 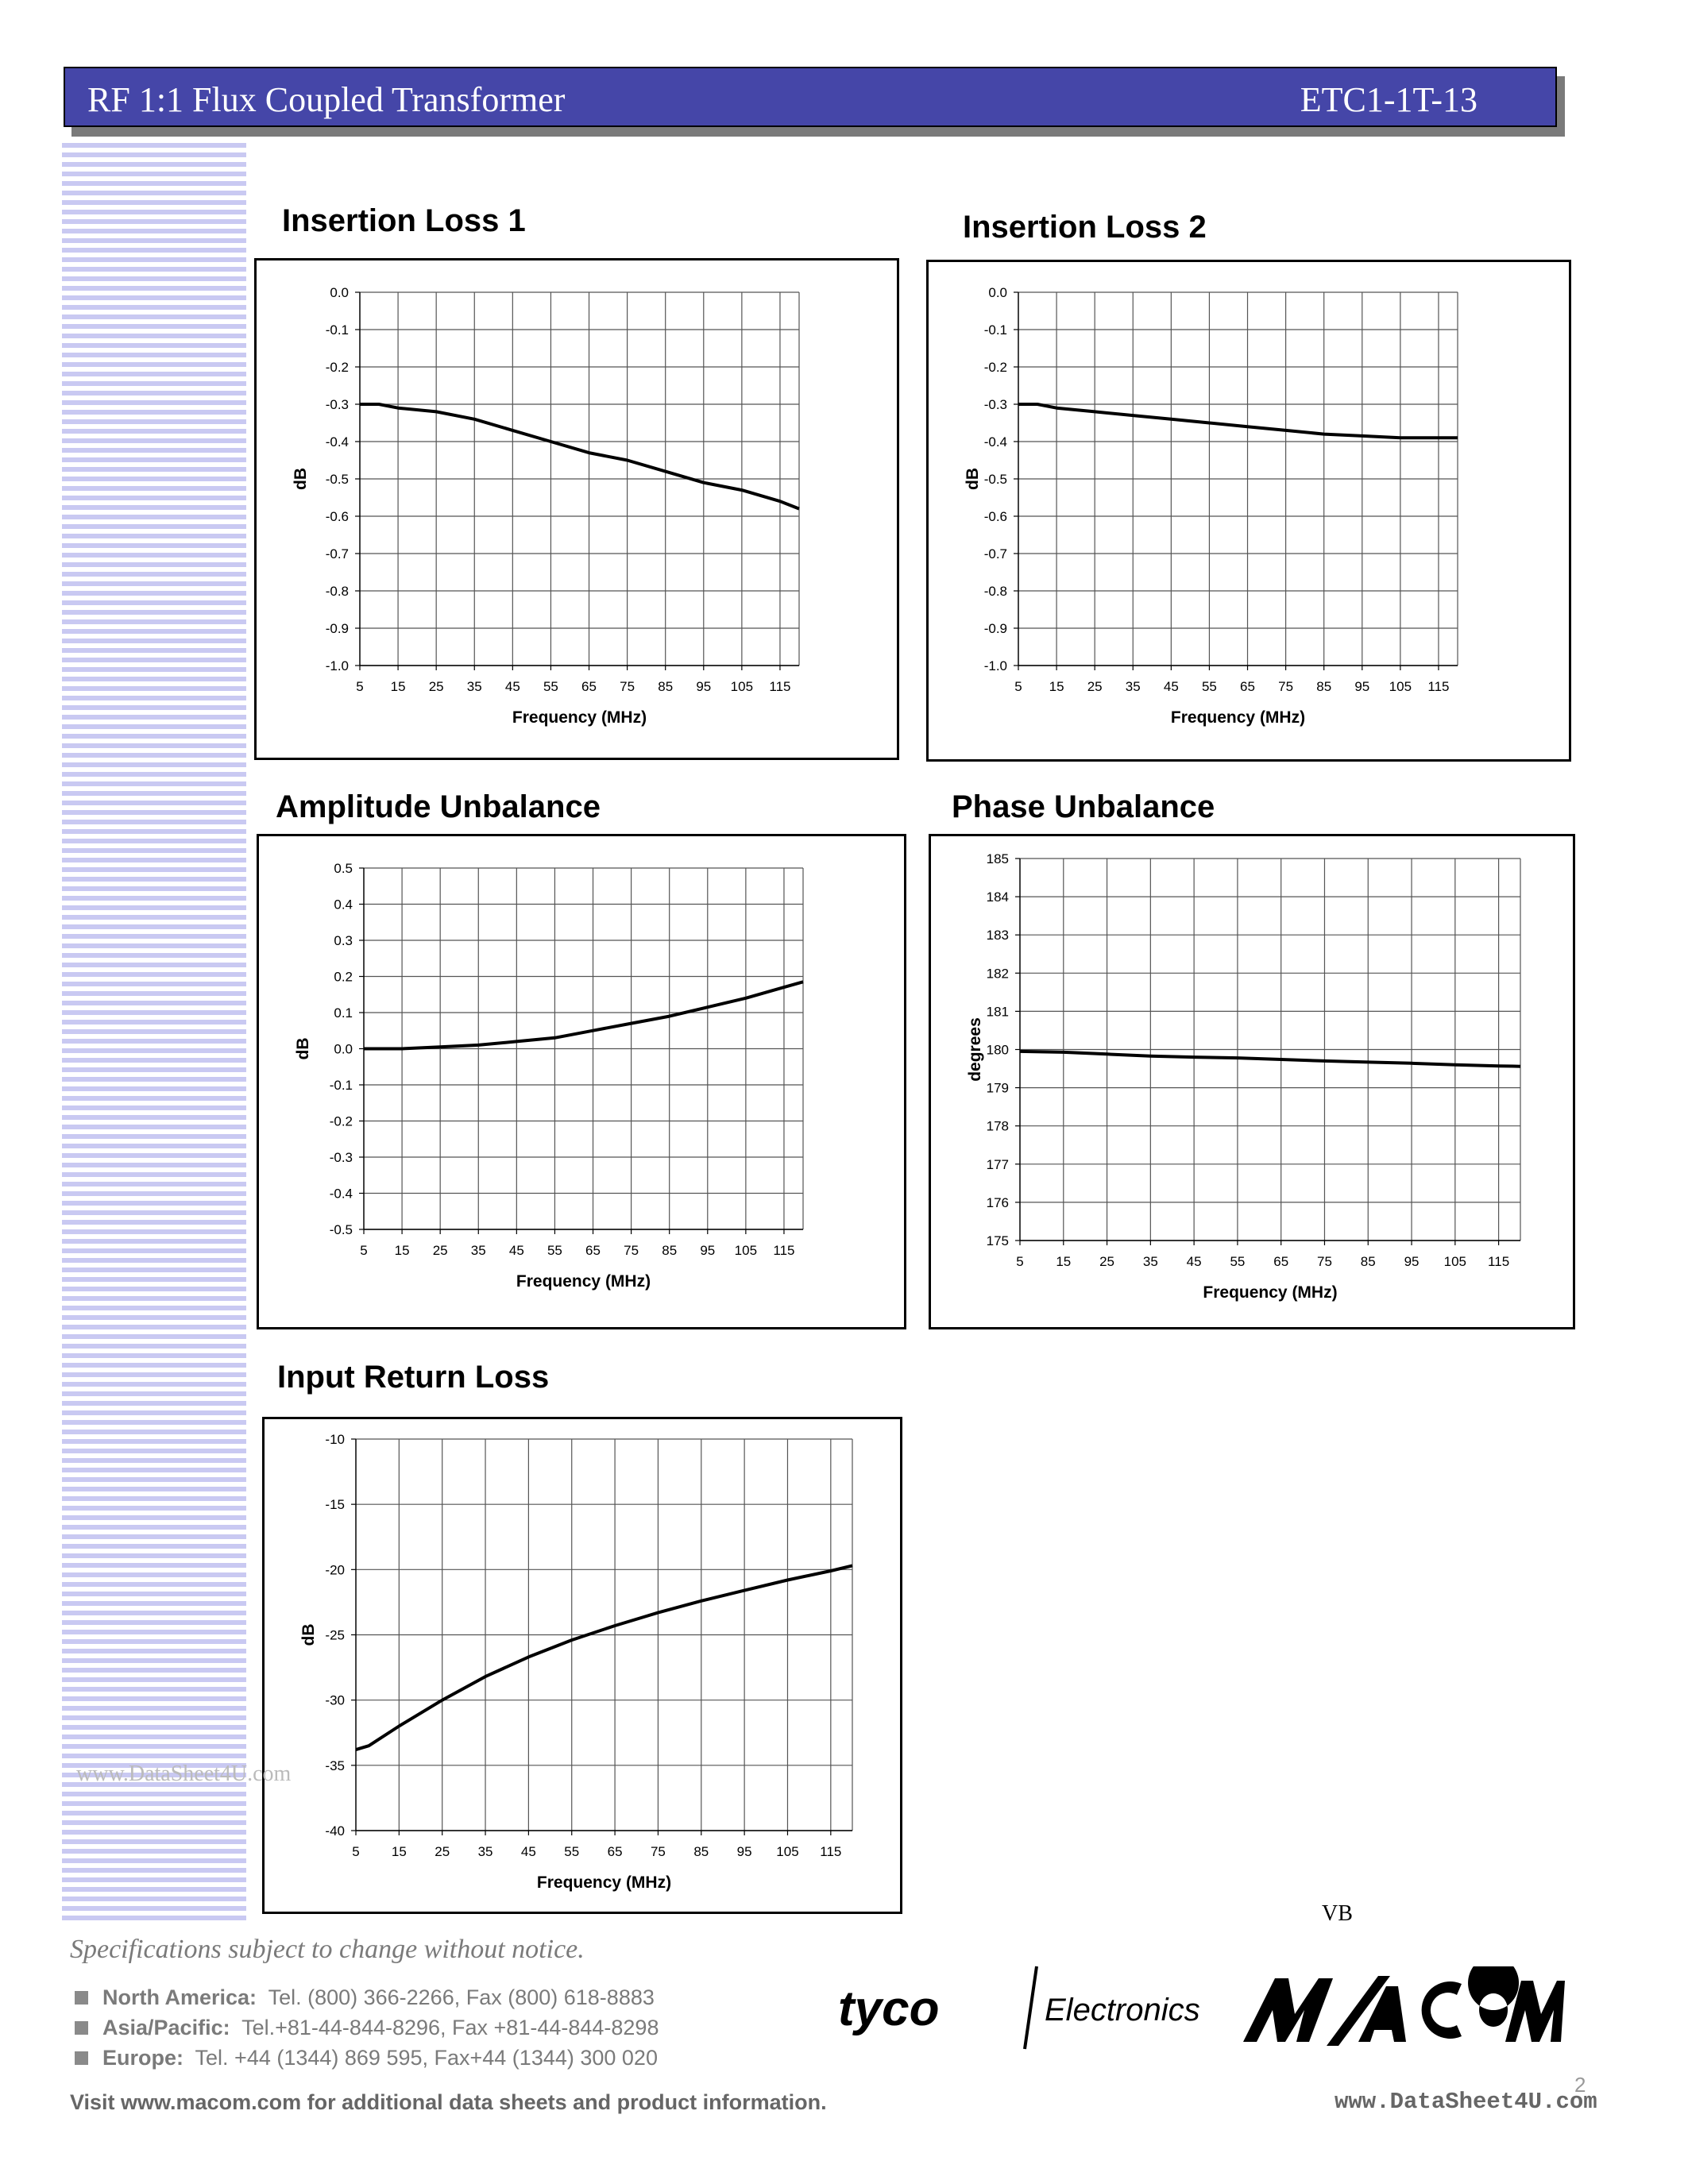 I want to click on y-tick-label: -35, so click(x=335, y=1765).